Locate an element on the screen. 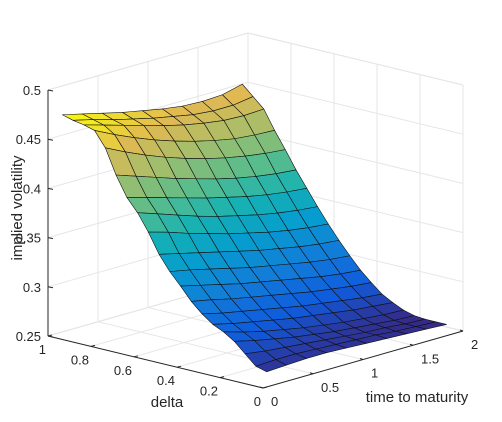  z-tick-label: 0.3 is located at coordinates (32, 287).